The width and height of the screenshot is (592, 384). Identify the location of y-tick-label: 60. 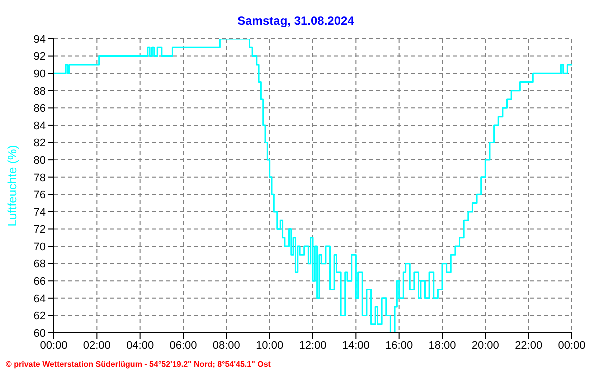
(40, 334).